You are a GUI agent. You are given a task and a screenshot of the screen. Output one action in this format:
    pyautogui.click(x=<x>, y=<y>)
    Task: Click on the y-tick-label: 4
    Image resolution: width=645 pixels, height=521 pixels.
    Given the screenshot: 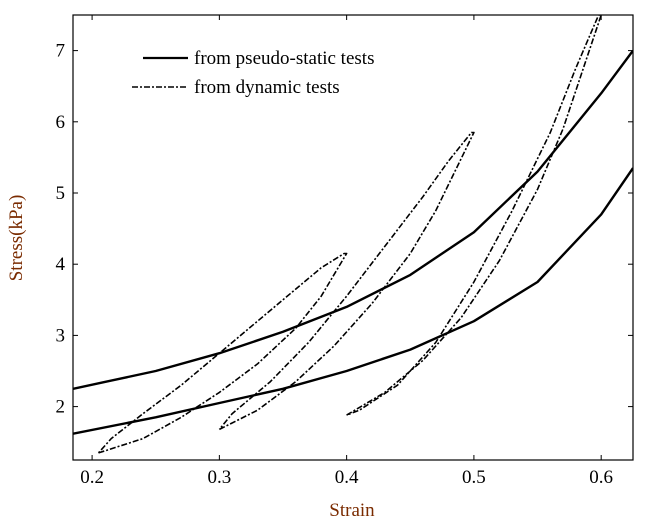 What is the action you would take?
    pyautogui.click(x=61, y=264)
    